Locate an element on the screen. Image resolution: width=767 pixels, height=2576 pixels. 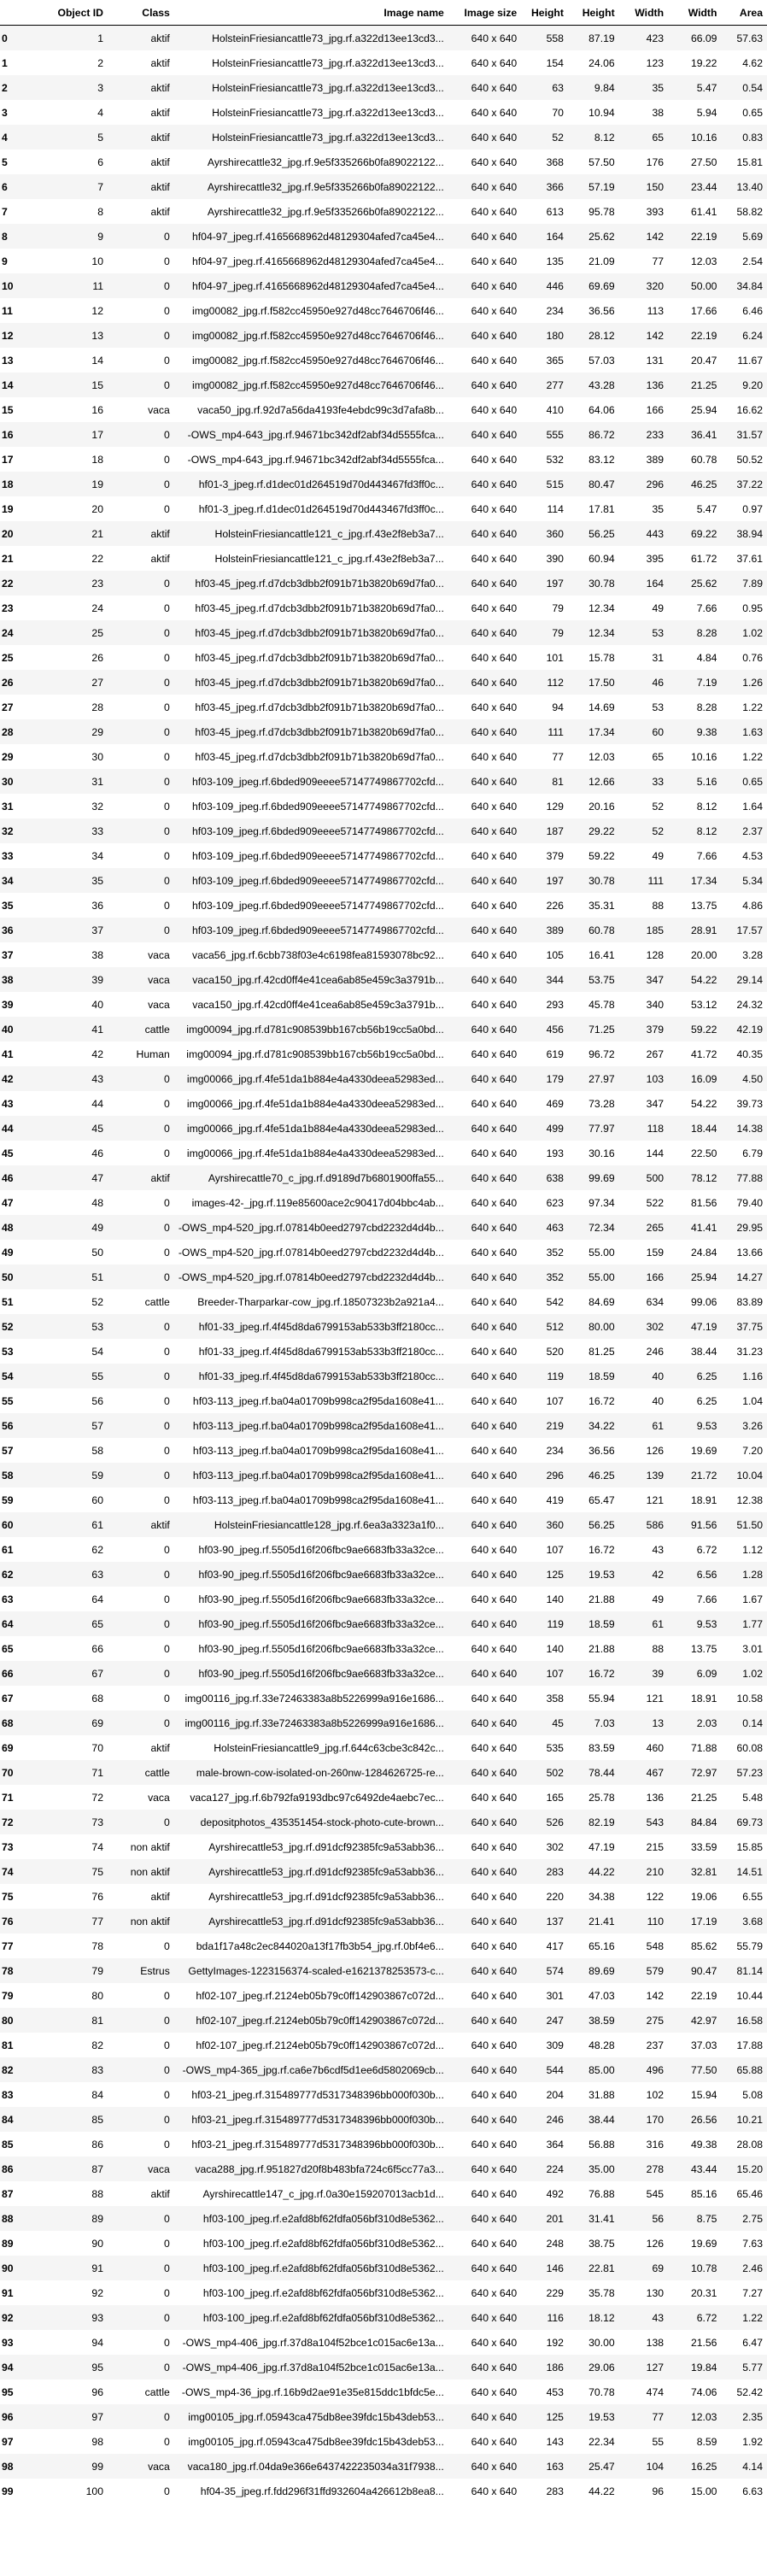
table-cell: 532 is located at coordinates (555, 459).